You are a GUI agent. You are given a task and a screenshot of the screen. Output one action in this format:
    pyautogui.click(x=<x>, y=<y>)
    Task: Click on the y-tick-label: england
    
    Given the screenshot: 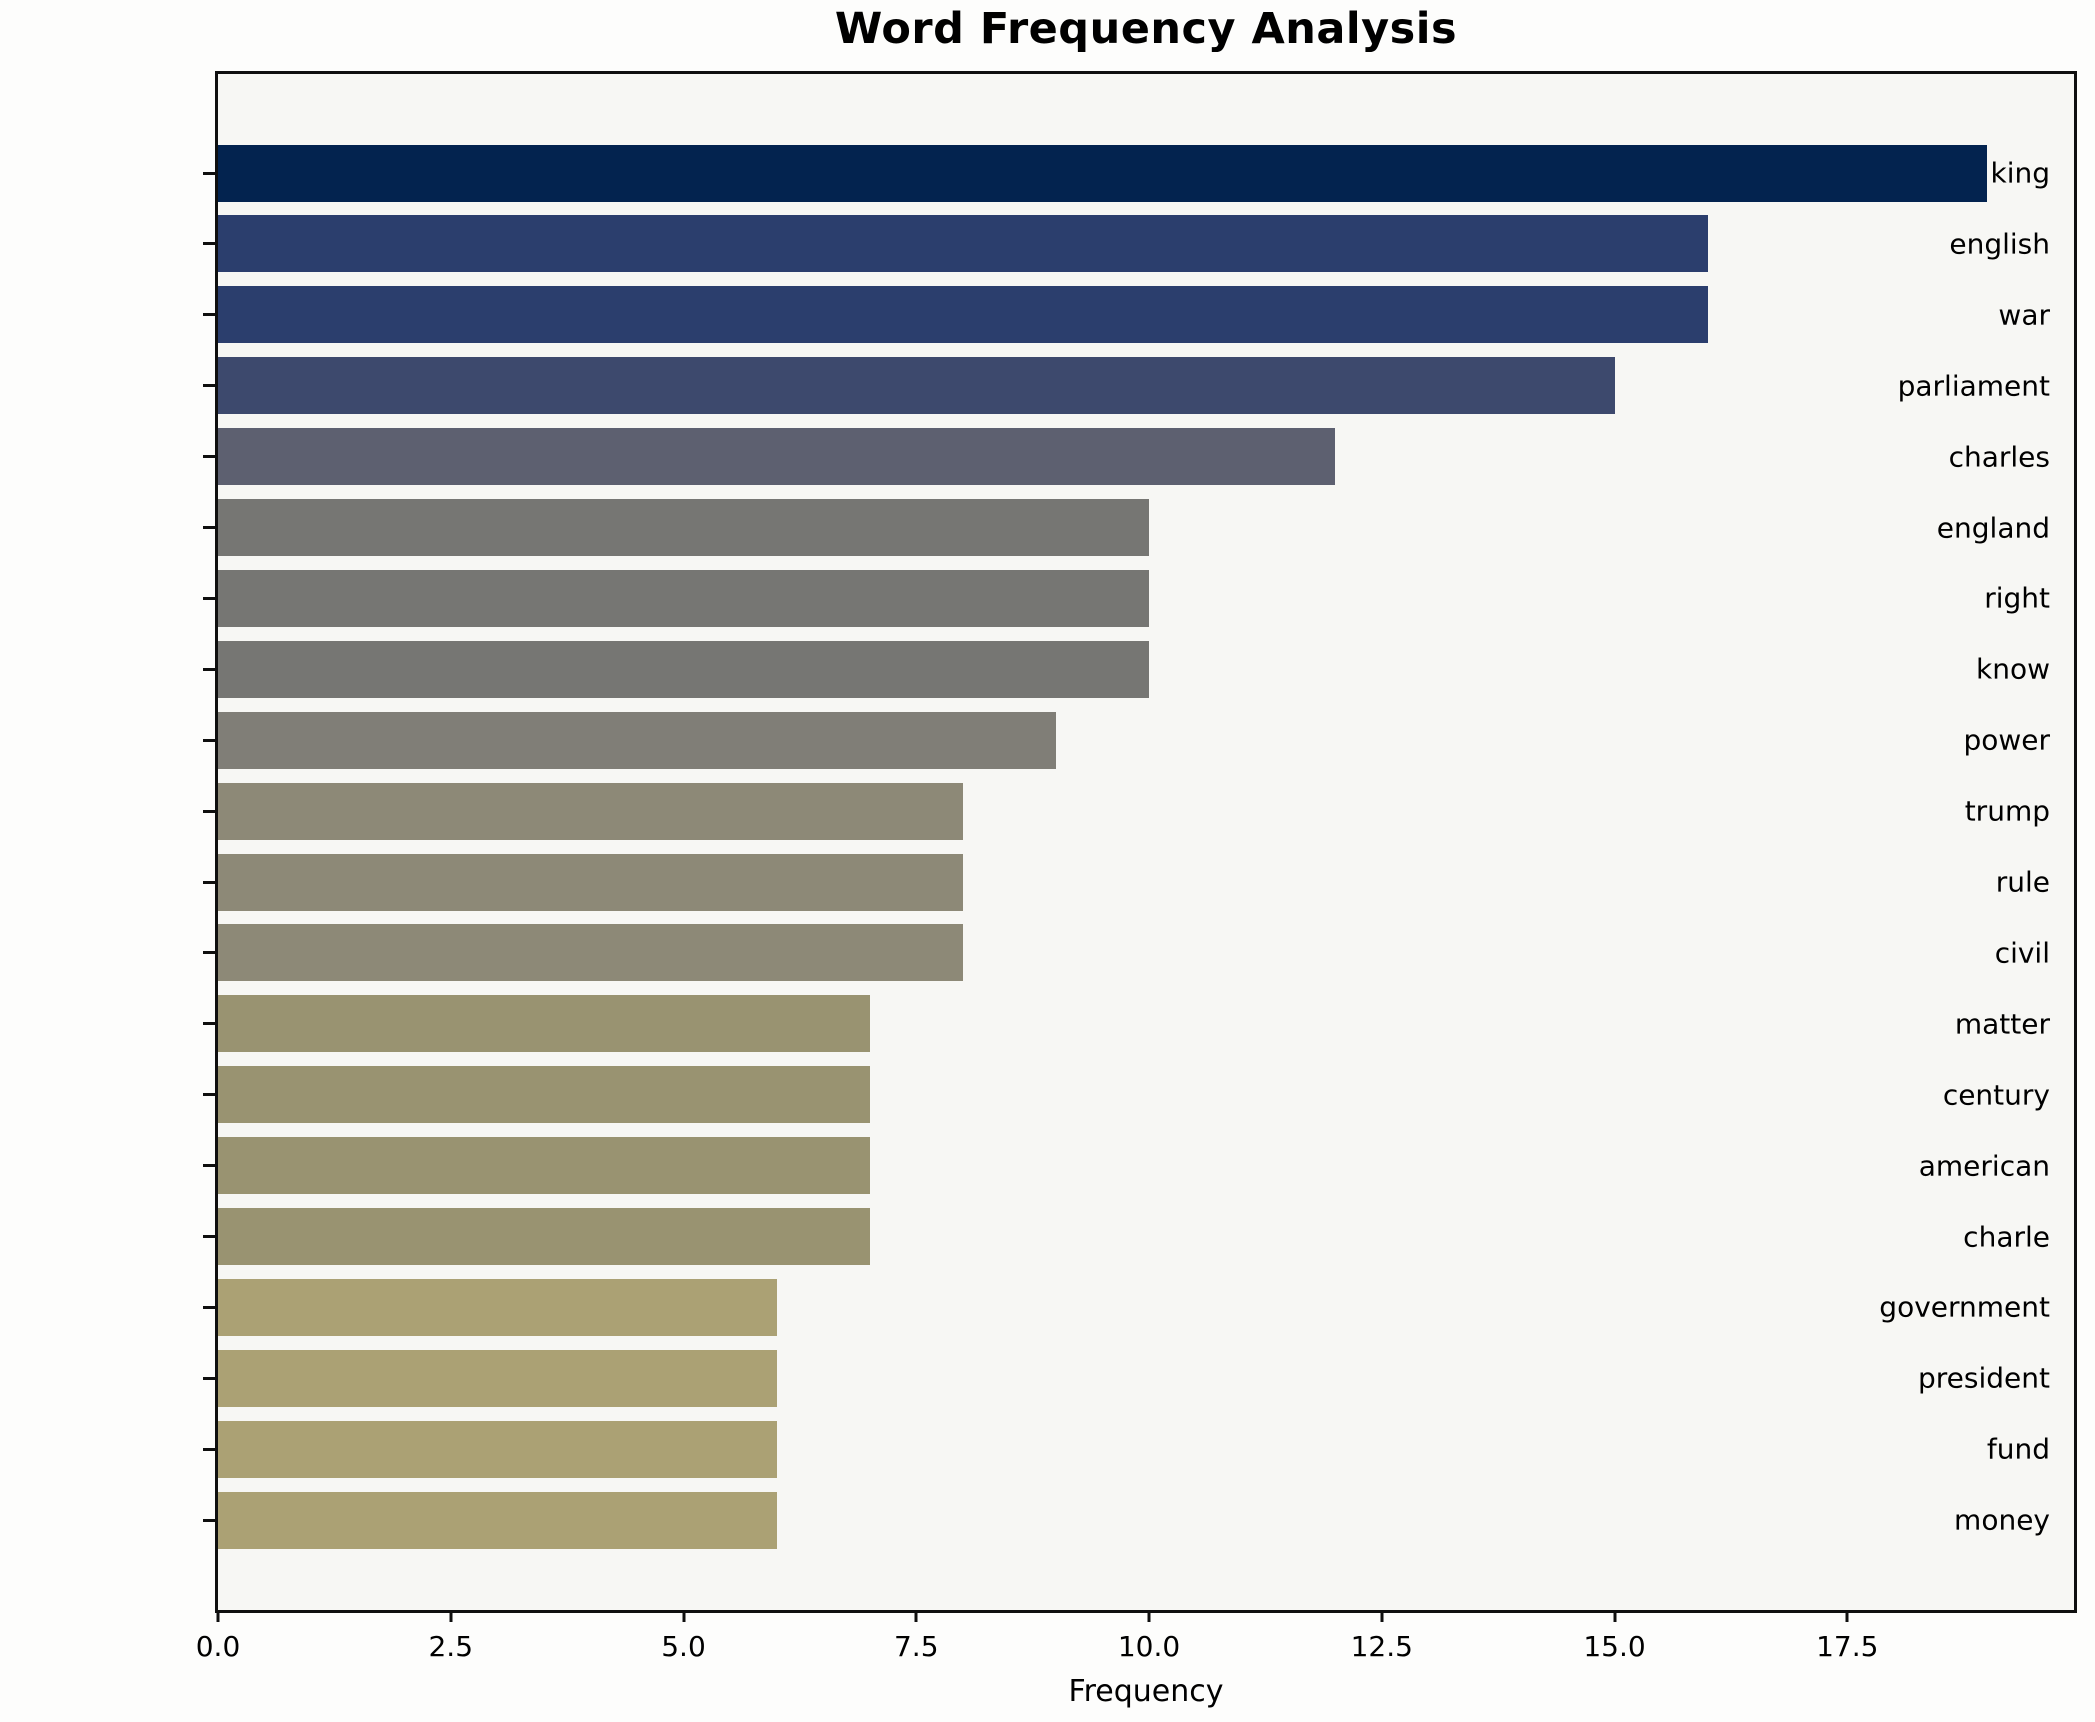 What is the action you would take?
    pyautogui.click(x=1993, y=527)
    